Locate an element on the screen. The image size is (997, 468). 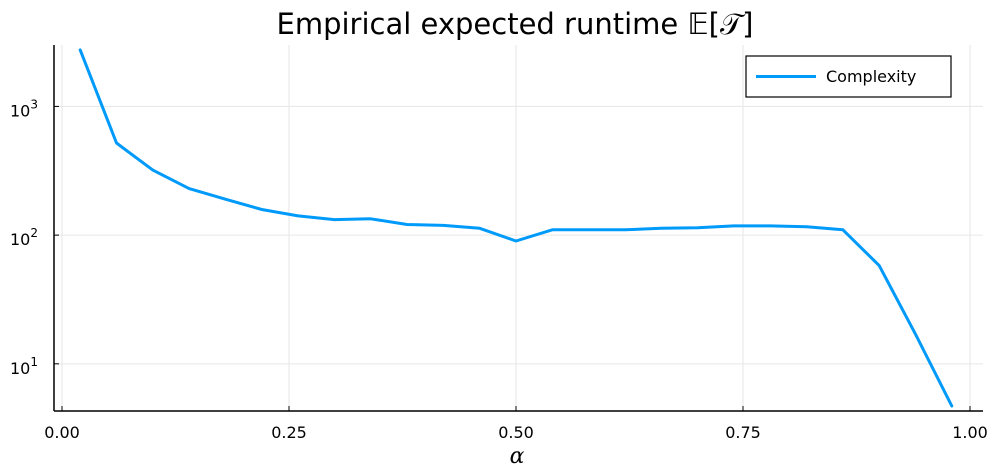
legend-label-complexity: Complexity is located at coordinates (871, 76).